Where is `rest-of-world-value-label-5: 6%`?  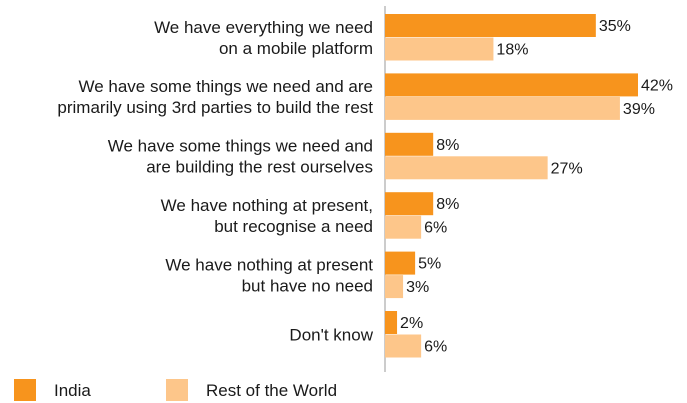
rest-of-world-value-label-5: 6% is located at coordinates (435, 347).